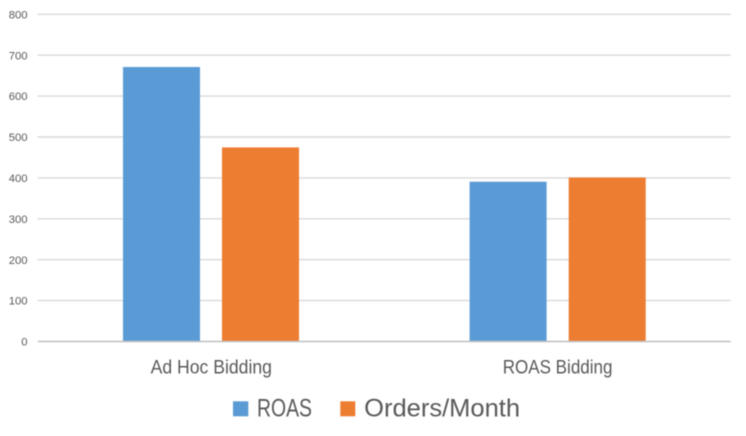 The image size is (746, 436). I want to click on svg-text: 800, so click(18, 15).